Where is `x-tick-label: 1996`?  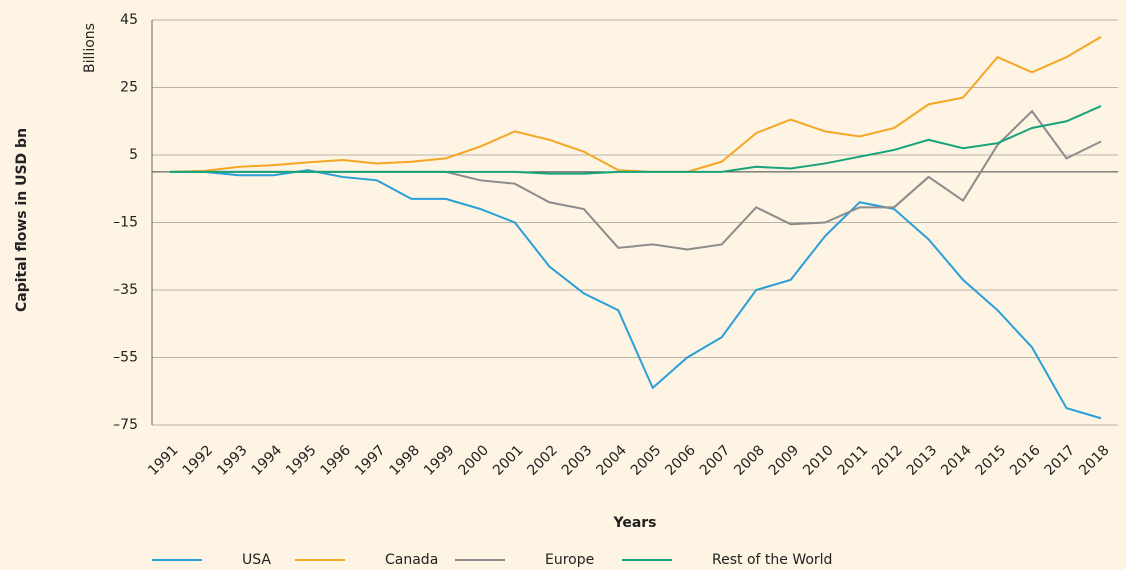
x-tick-label: 1996 is located at coordinates (336, 460).